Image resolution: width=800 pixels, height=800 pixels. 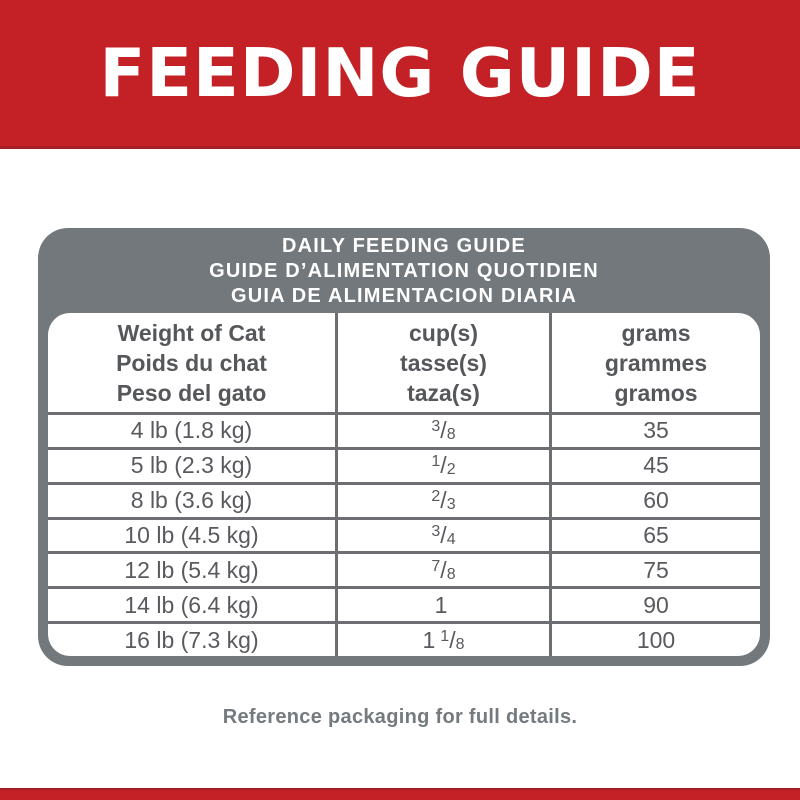 I want to click on table-title-en: DAILY FEEDING GUIDE, so click(x=404, y=246).